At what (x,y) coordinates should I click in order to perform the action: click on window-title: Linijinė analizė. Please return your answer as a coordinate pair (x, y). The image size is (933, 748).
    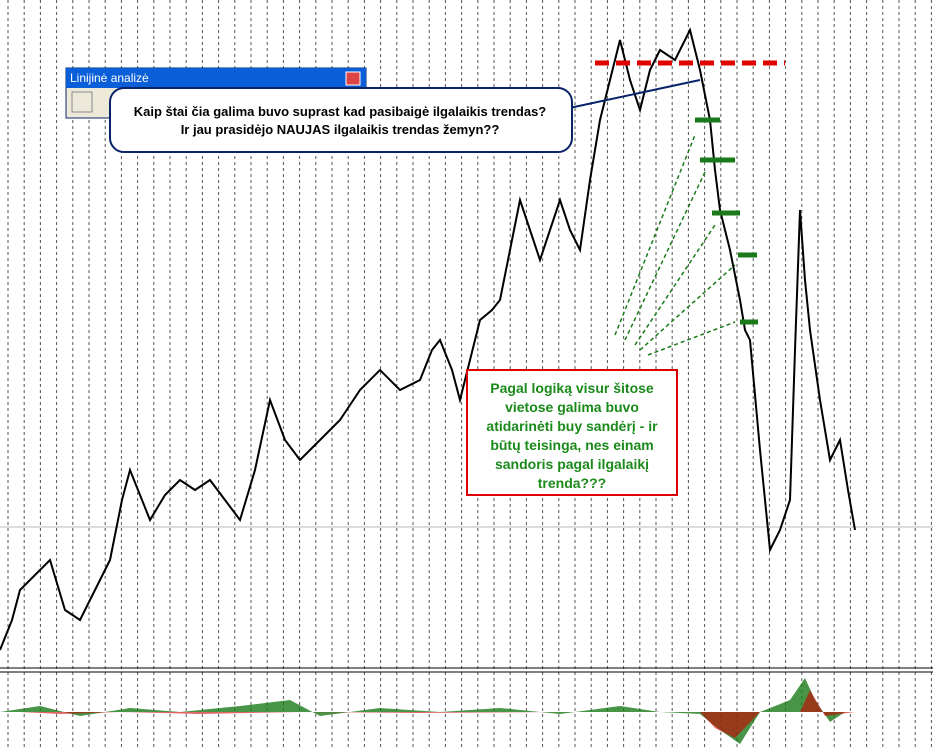
    Looking at the image, I should click on (109, 78).